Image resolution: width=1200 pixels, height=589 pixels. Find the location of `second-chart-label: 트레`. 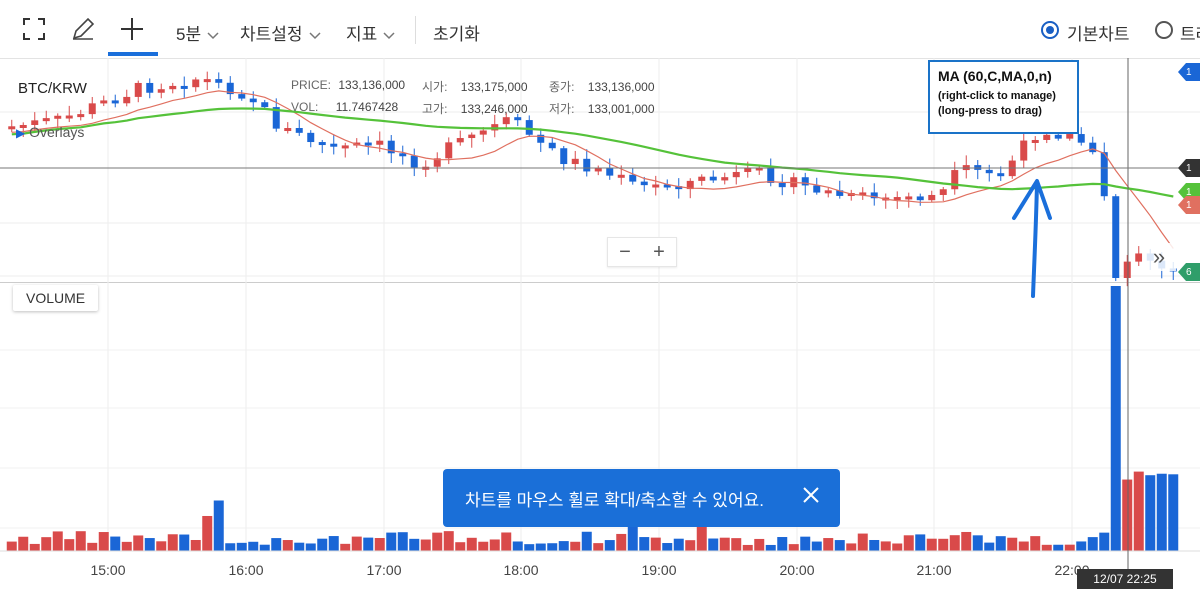

second-chart-label: 트레 is located at coordinates (1190, 34).